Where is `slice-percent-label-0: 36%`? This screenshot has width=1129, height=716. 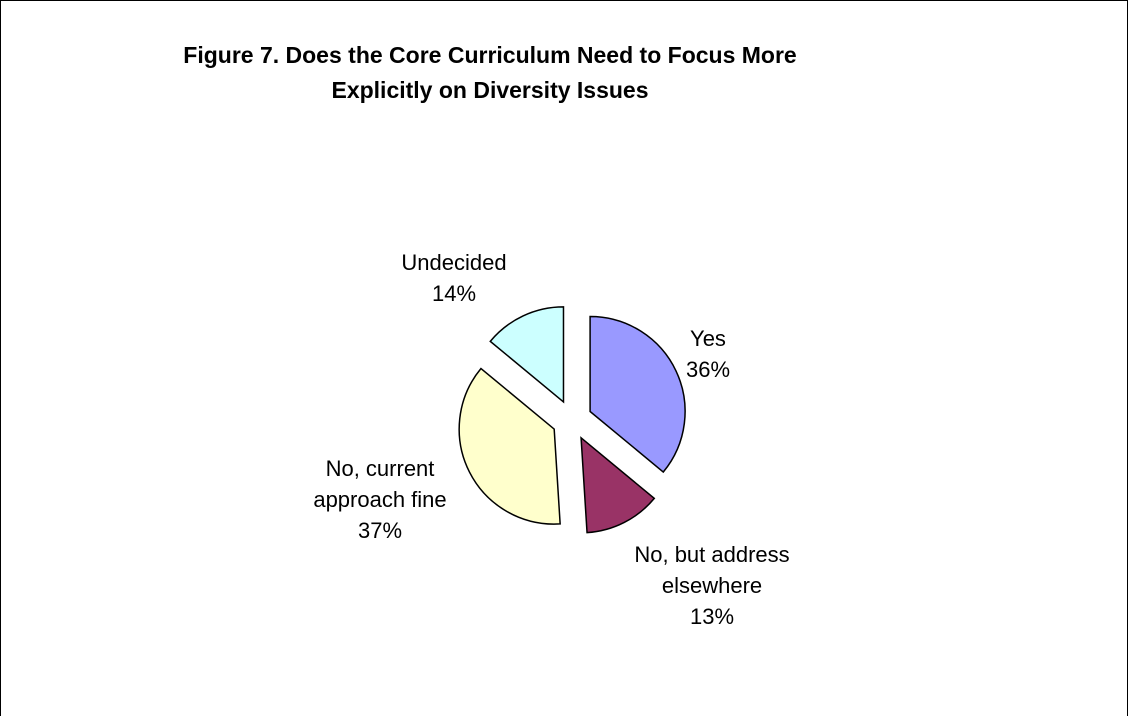 slice-percent-label-0: 36% is located at coordinates (708, 369).